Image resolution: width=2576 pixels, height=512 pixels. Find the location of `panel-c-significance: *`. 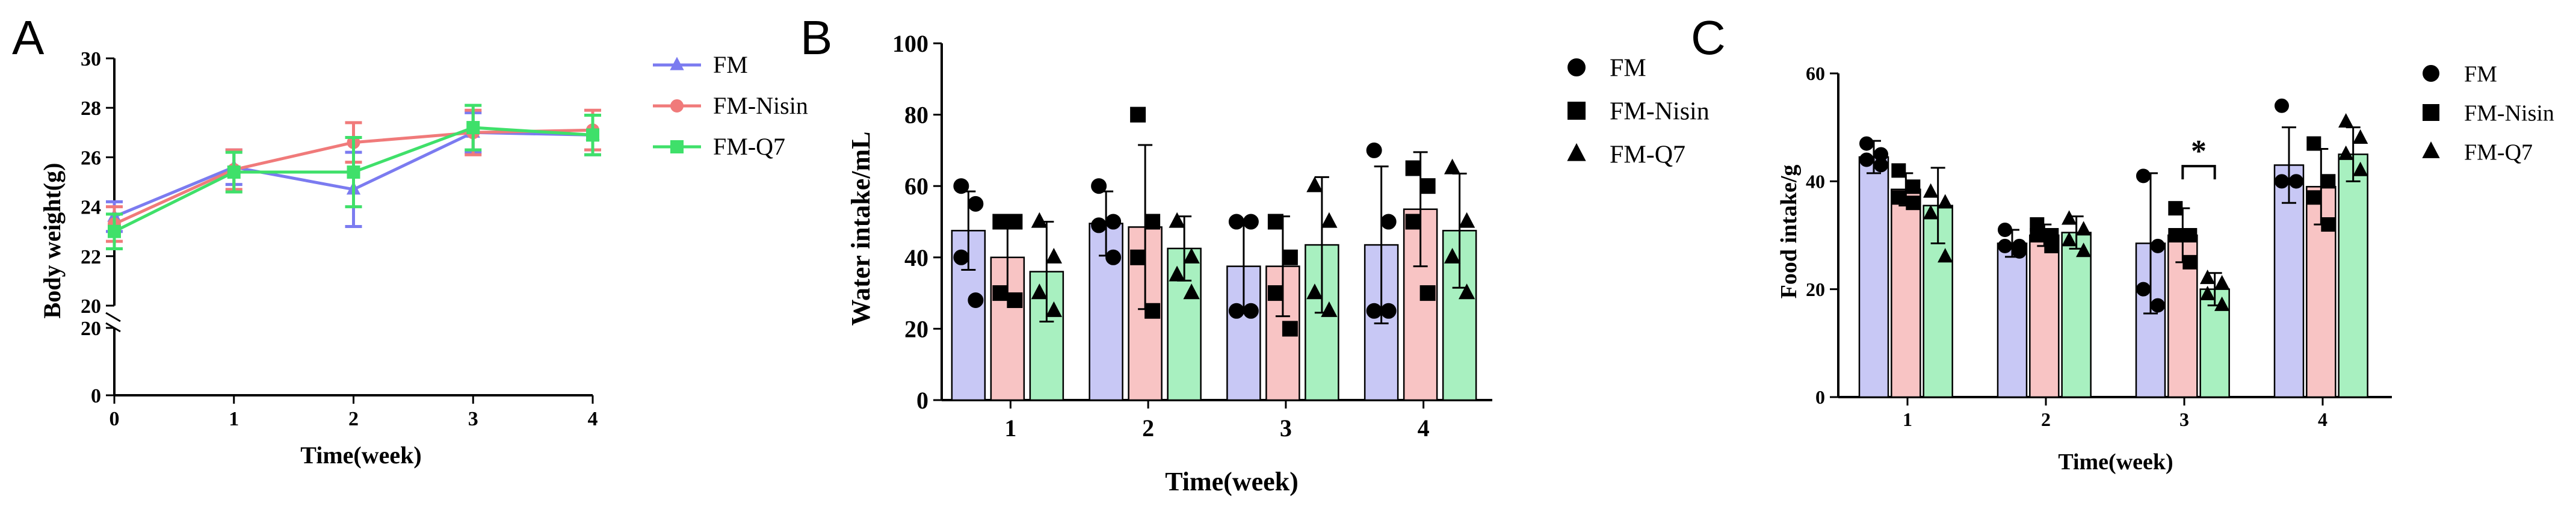

panel-c-significance: * is located at coordinates (2198, 157).